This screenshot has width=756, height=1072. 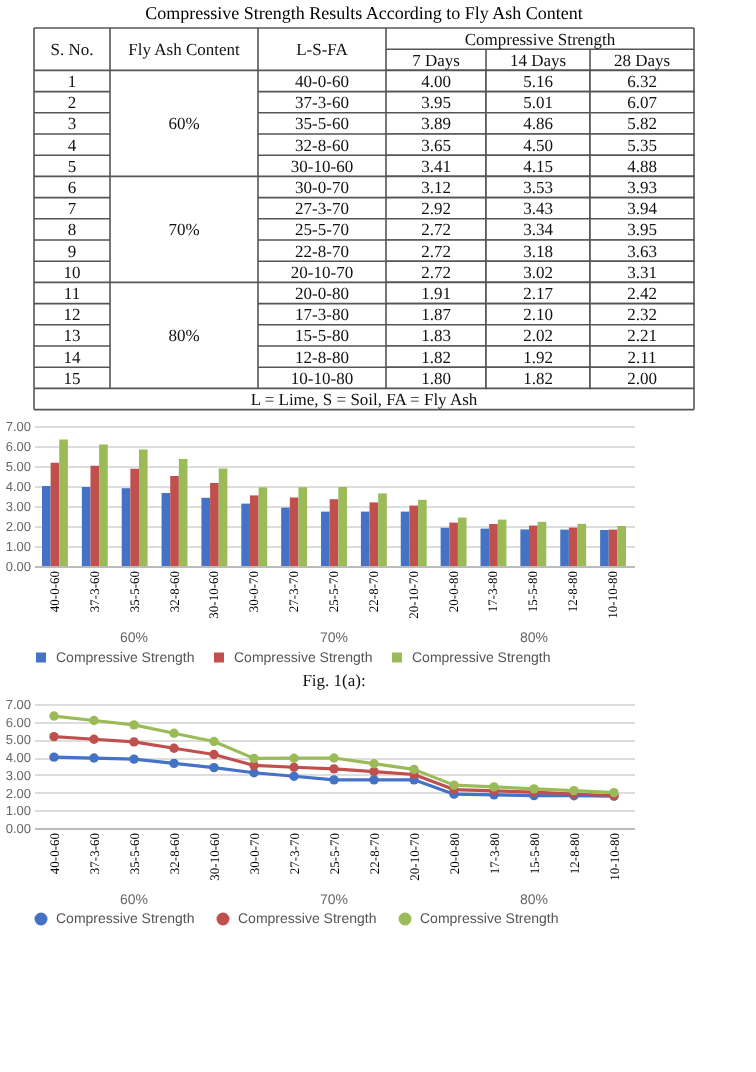 I want to click on data-label: 5.82, so click(x=642, y=123).